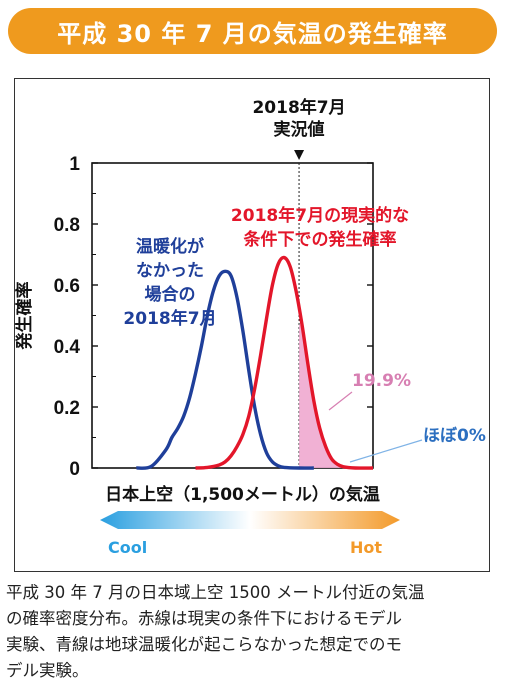  I want to click on y-tick-label: 0.8, so click(67, 225).